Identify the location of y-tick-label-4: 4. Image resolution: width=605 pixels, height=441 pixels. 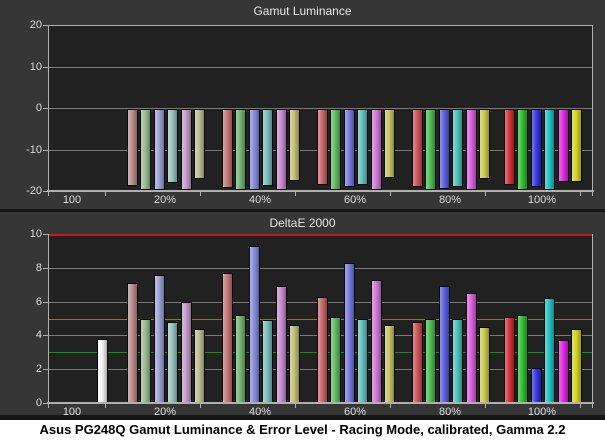
(38, 335).